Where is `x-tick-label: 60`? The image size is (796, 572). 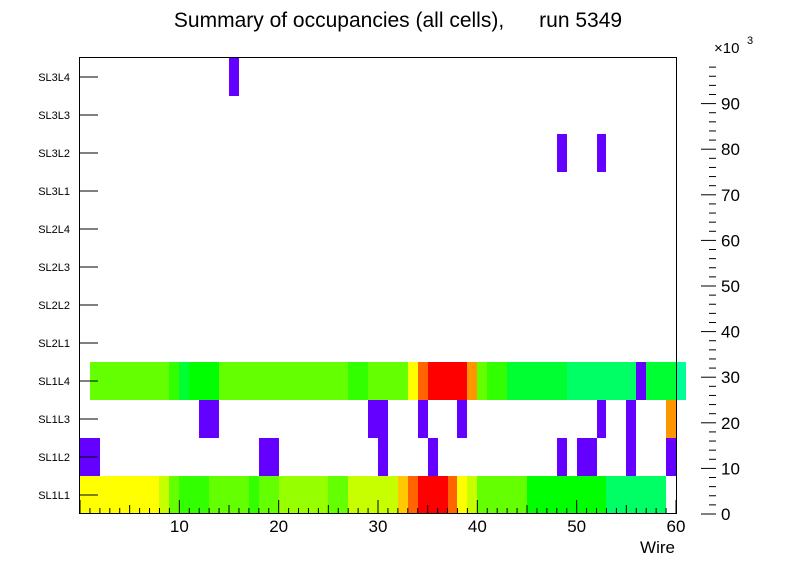 x-tick-label: 60 is located at coordinates (676, 526).